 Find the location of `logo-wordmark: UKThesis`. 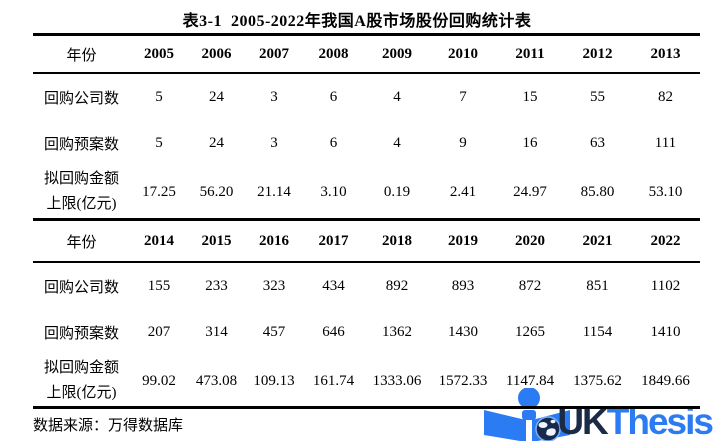

logo-wordmark: UKThesis is located at coordinates (635, 421).